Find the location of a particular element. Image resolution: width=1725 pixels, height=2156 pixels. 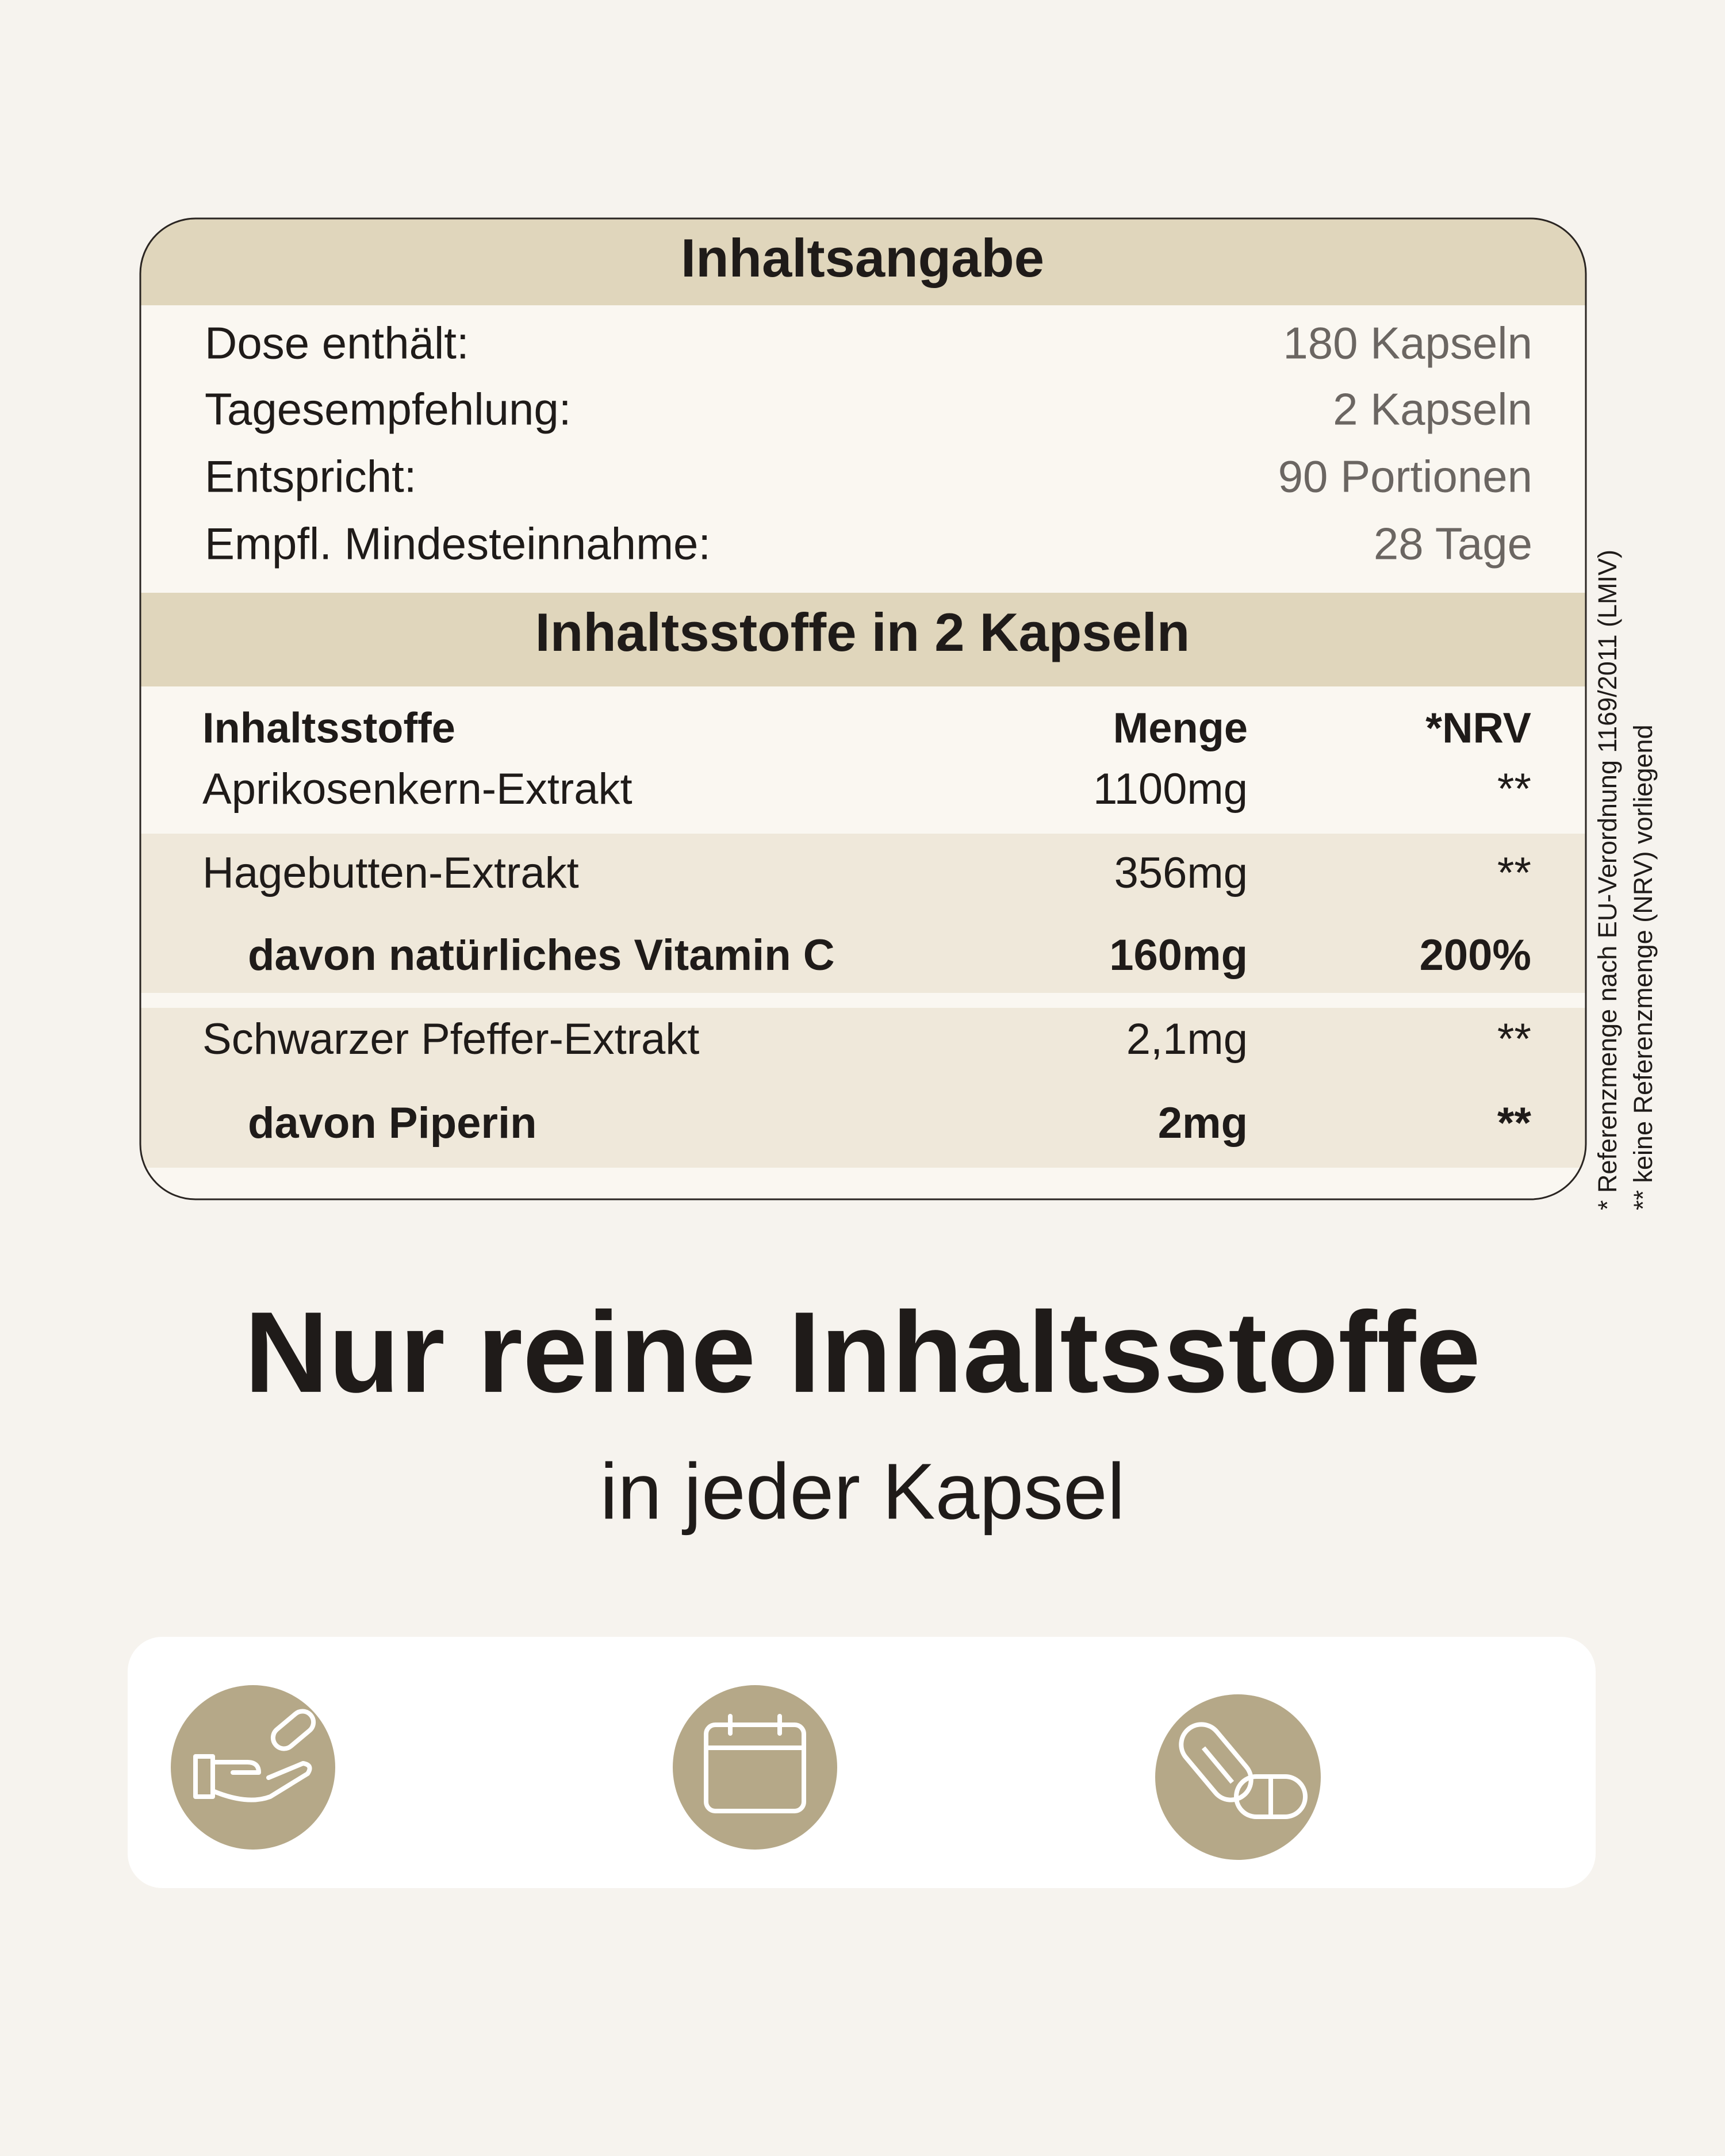

table-cell: 2,1mg is located at coordinates (1187, 1039).